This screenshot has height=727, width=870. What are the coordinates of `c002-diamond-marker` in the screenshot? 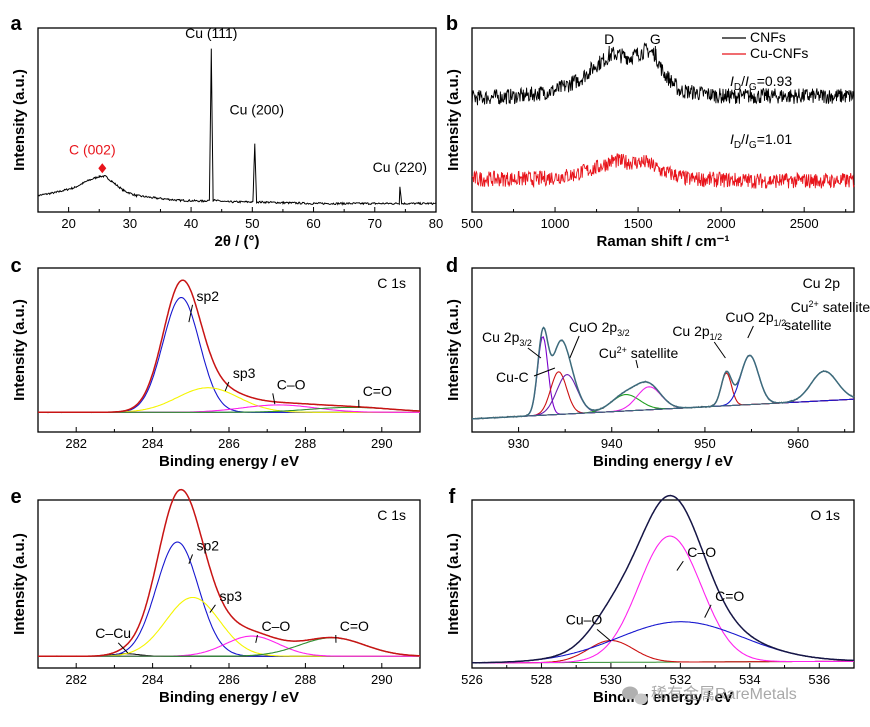 It's located at (102, 168).